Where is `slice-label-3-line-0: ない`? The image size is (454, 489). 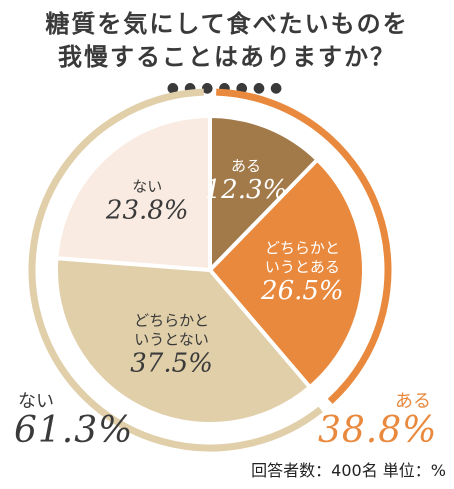
slice-label-3-line-0: ない is located at coordinates (147, 187).